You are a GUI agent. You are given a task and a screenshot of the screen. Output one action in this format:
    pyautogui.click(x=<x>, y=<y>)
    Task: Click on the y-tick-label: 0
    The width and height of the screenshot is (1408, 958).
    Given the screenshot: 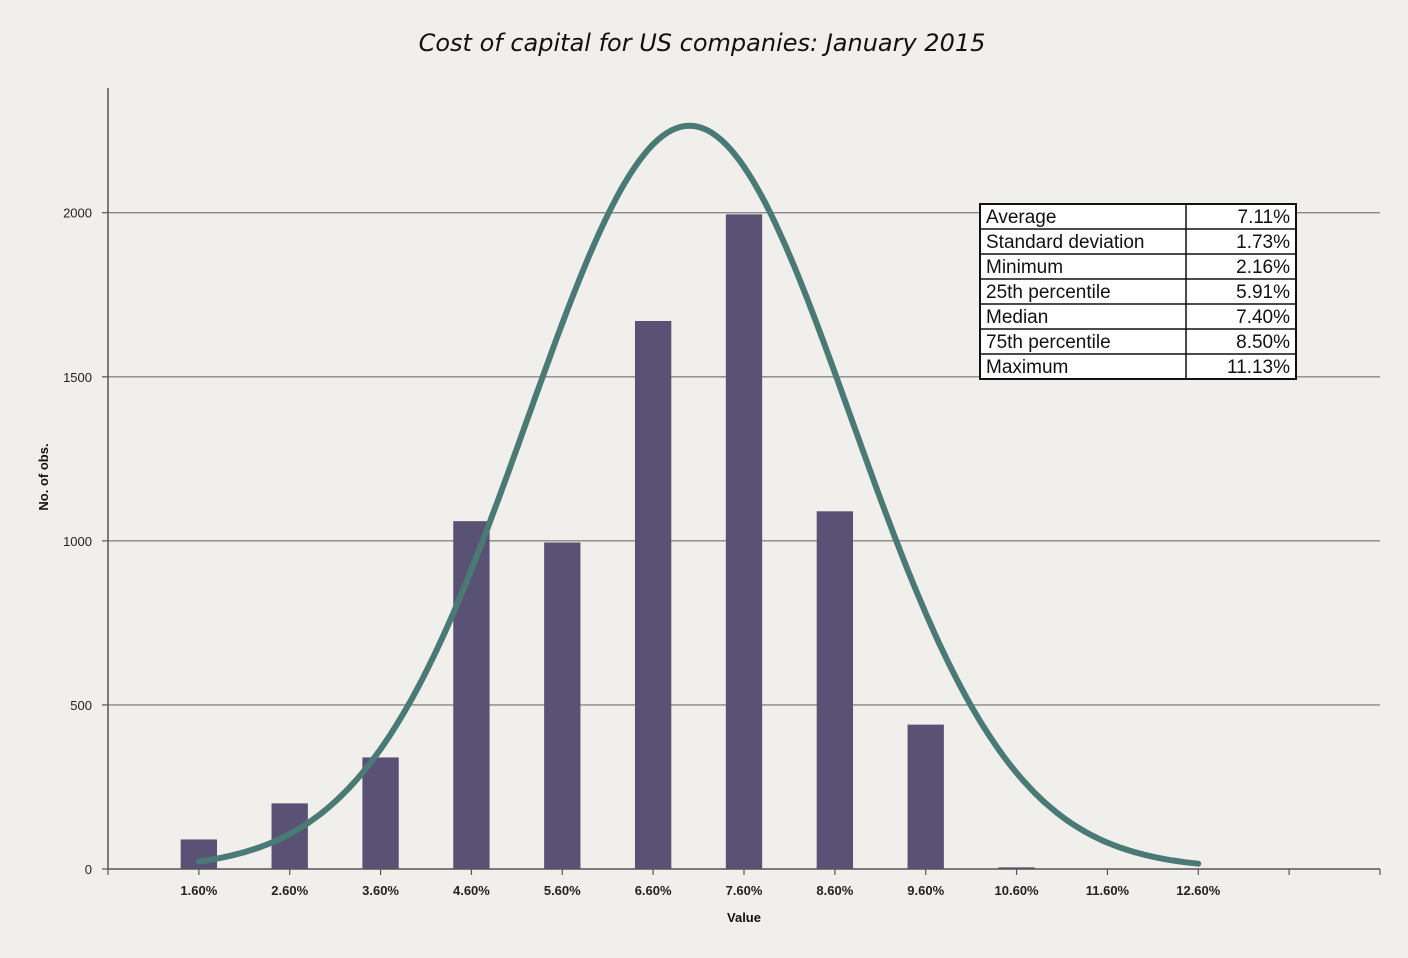 What is the action you would take?
    pyautogui.click(x=88, y=869)
    